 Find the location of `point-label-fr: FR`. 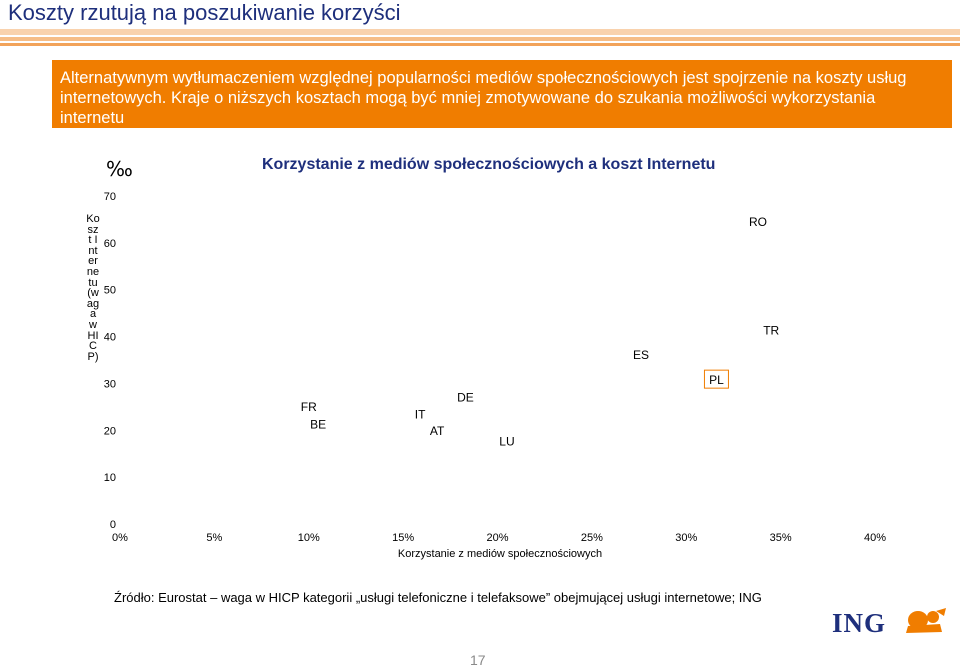

point-label-fr: FR is located at coordinates (309, 407).